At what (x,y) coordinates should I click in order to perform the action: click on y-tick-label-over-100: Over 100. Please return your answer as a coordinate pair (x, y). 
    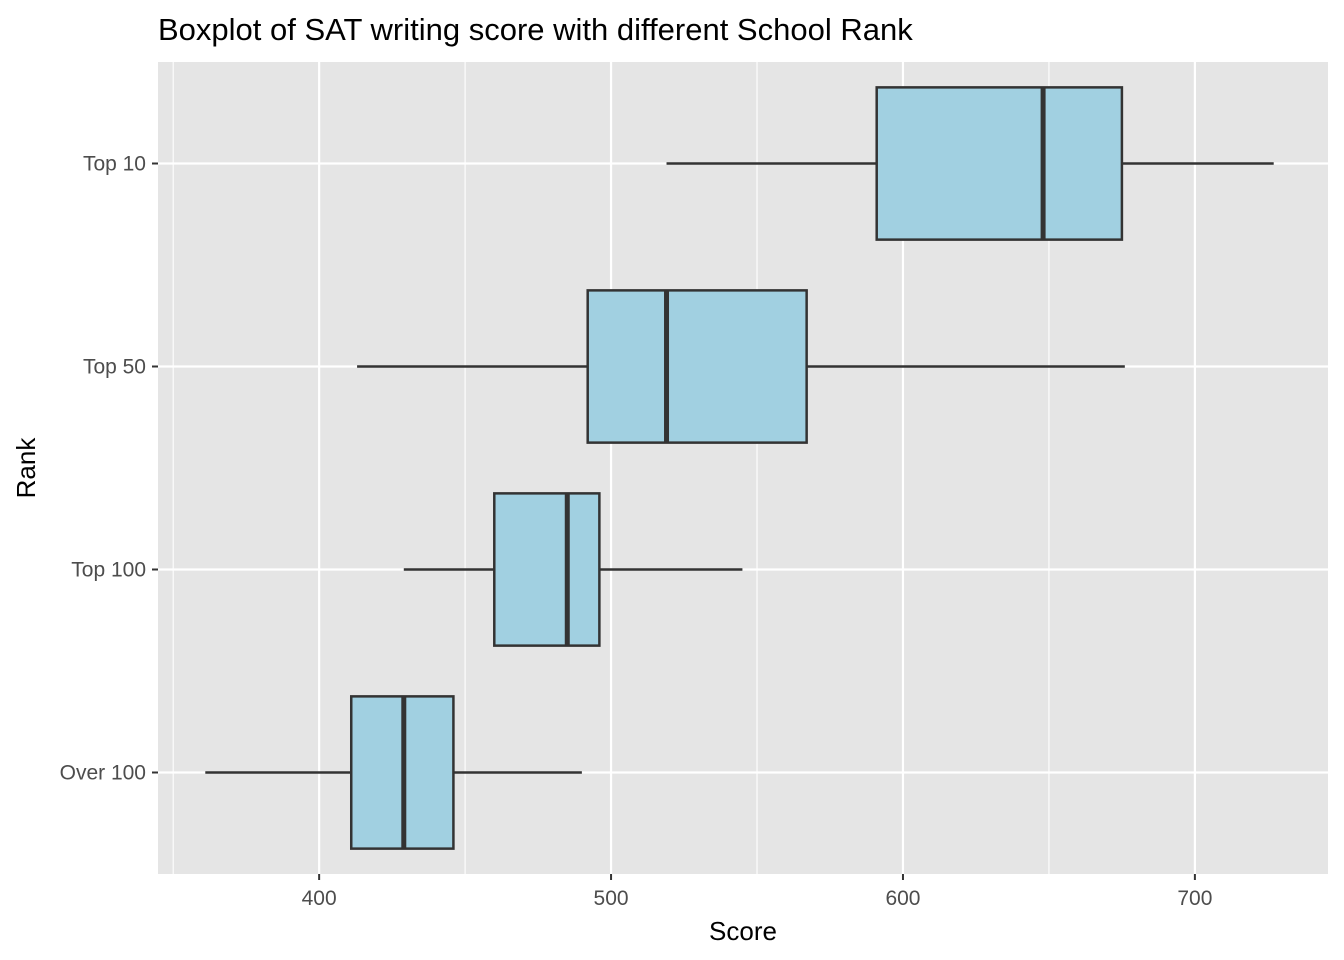
    Looking at the image, I should click on (103, 773).